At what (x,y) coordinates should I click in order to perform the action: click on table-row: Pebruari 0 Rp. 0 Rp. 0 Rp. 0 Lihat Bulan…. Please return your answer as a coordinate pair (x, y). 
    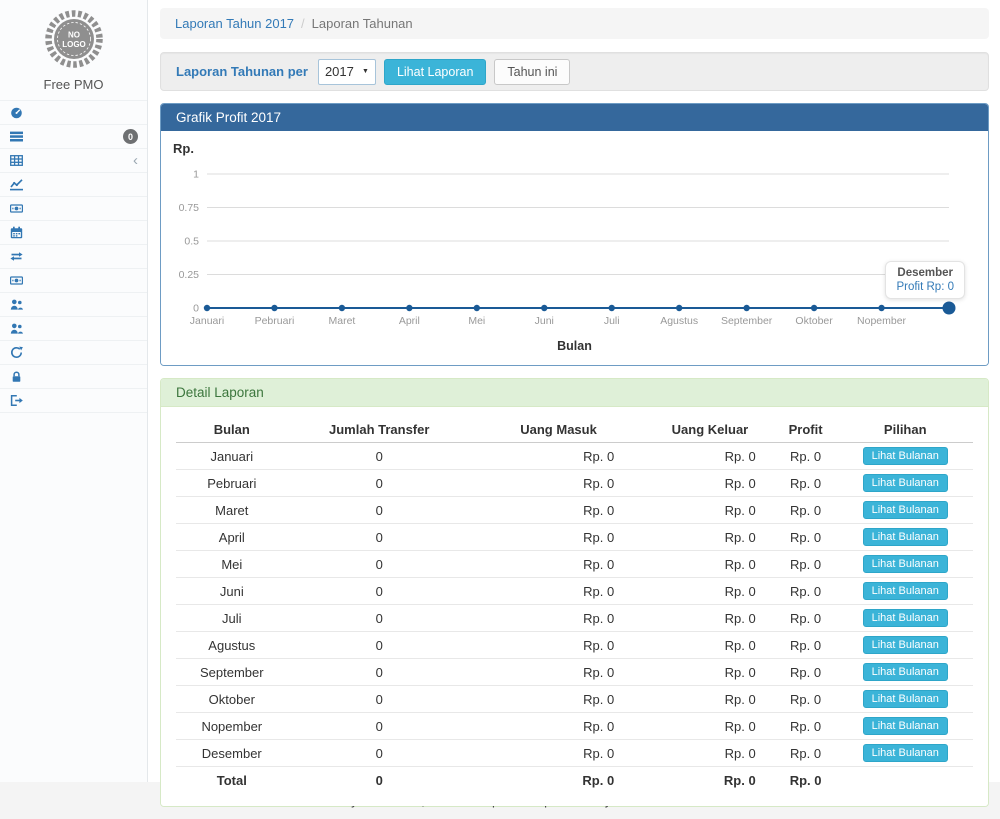
    Looking at the image, I should click on (574, 483).